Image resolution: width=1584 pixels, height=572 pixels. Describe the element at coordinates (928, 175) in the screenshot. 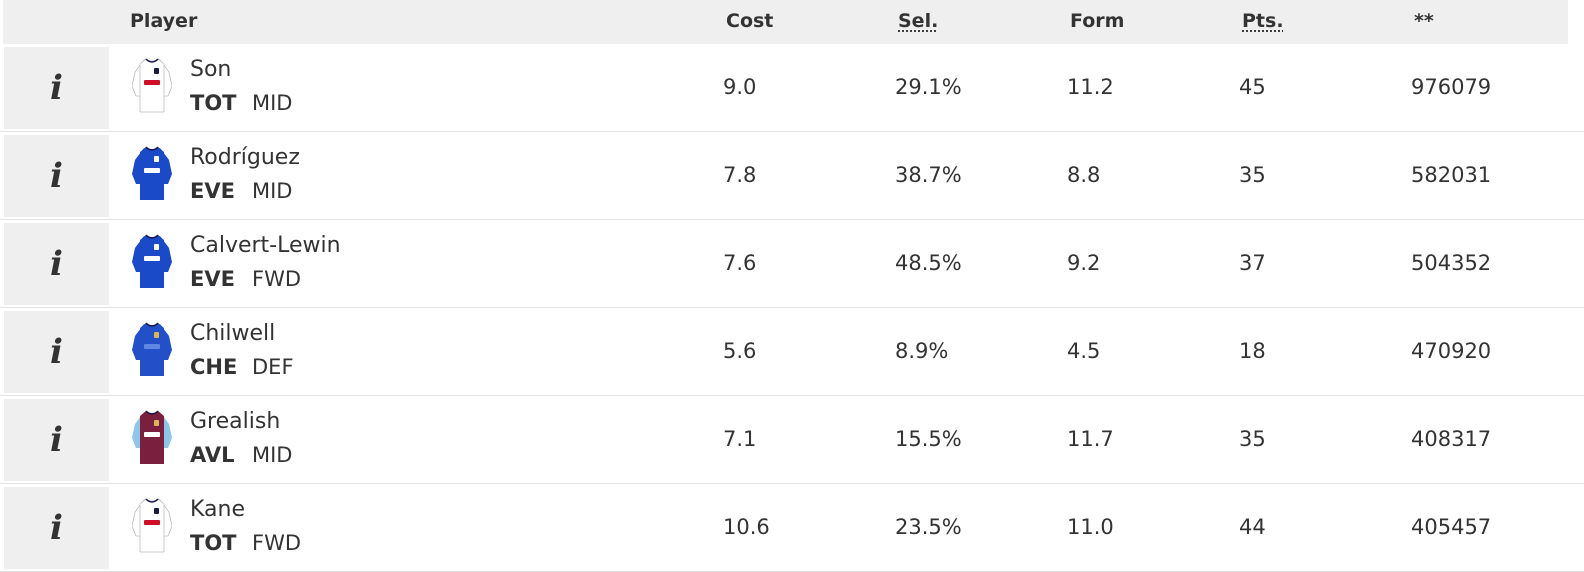

I see `selected-value: 38.7%` at that location.